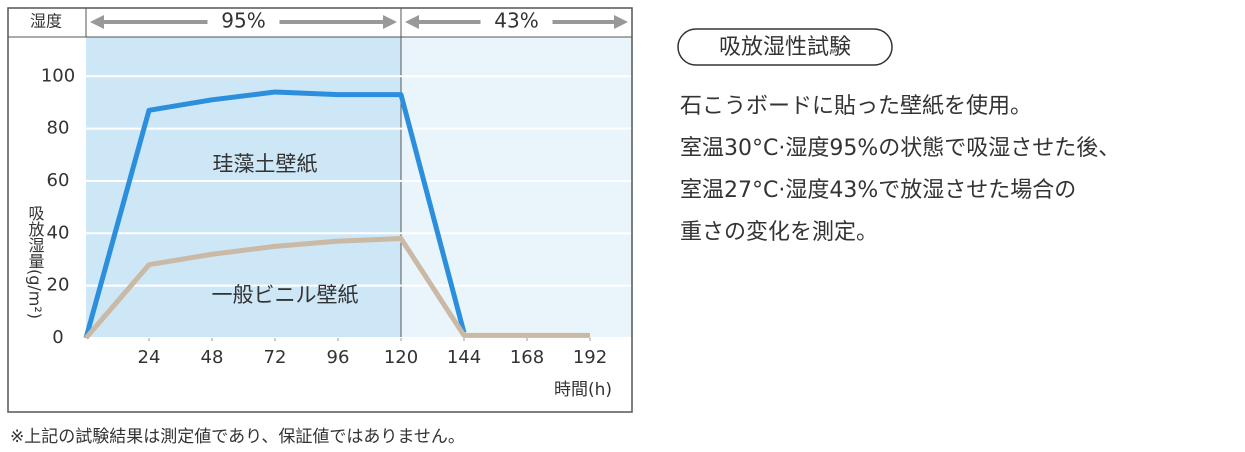 This screenshot has width=1245, height=452. I want to click on footnote: ※上記の試験結果は測定値であり、保証値ではありません。, so click(237, 437).